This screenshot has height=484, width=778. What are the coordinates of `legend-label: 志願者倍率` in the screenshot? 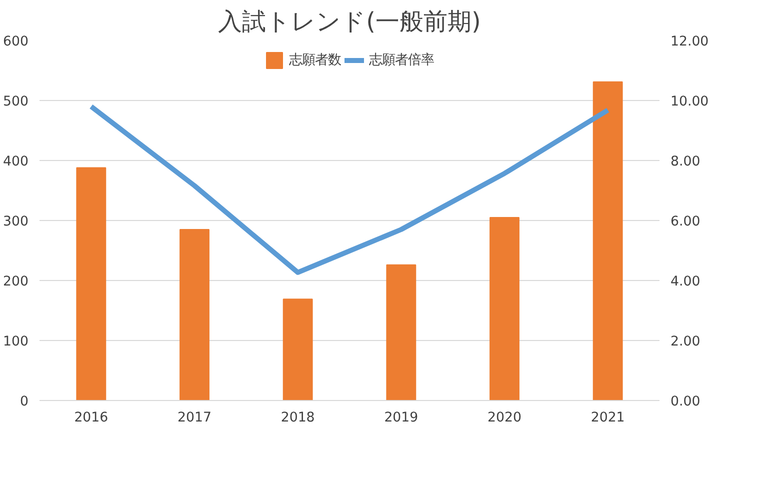 It's located at (401, 60).